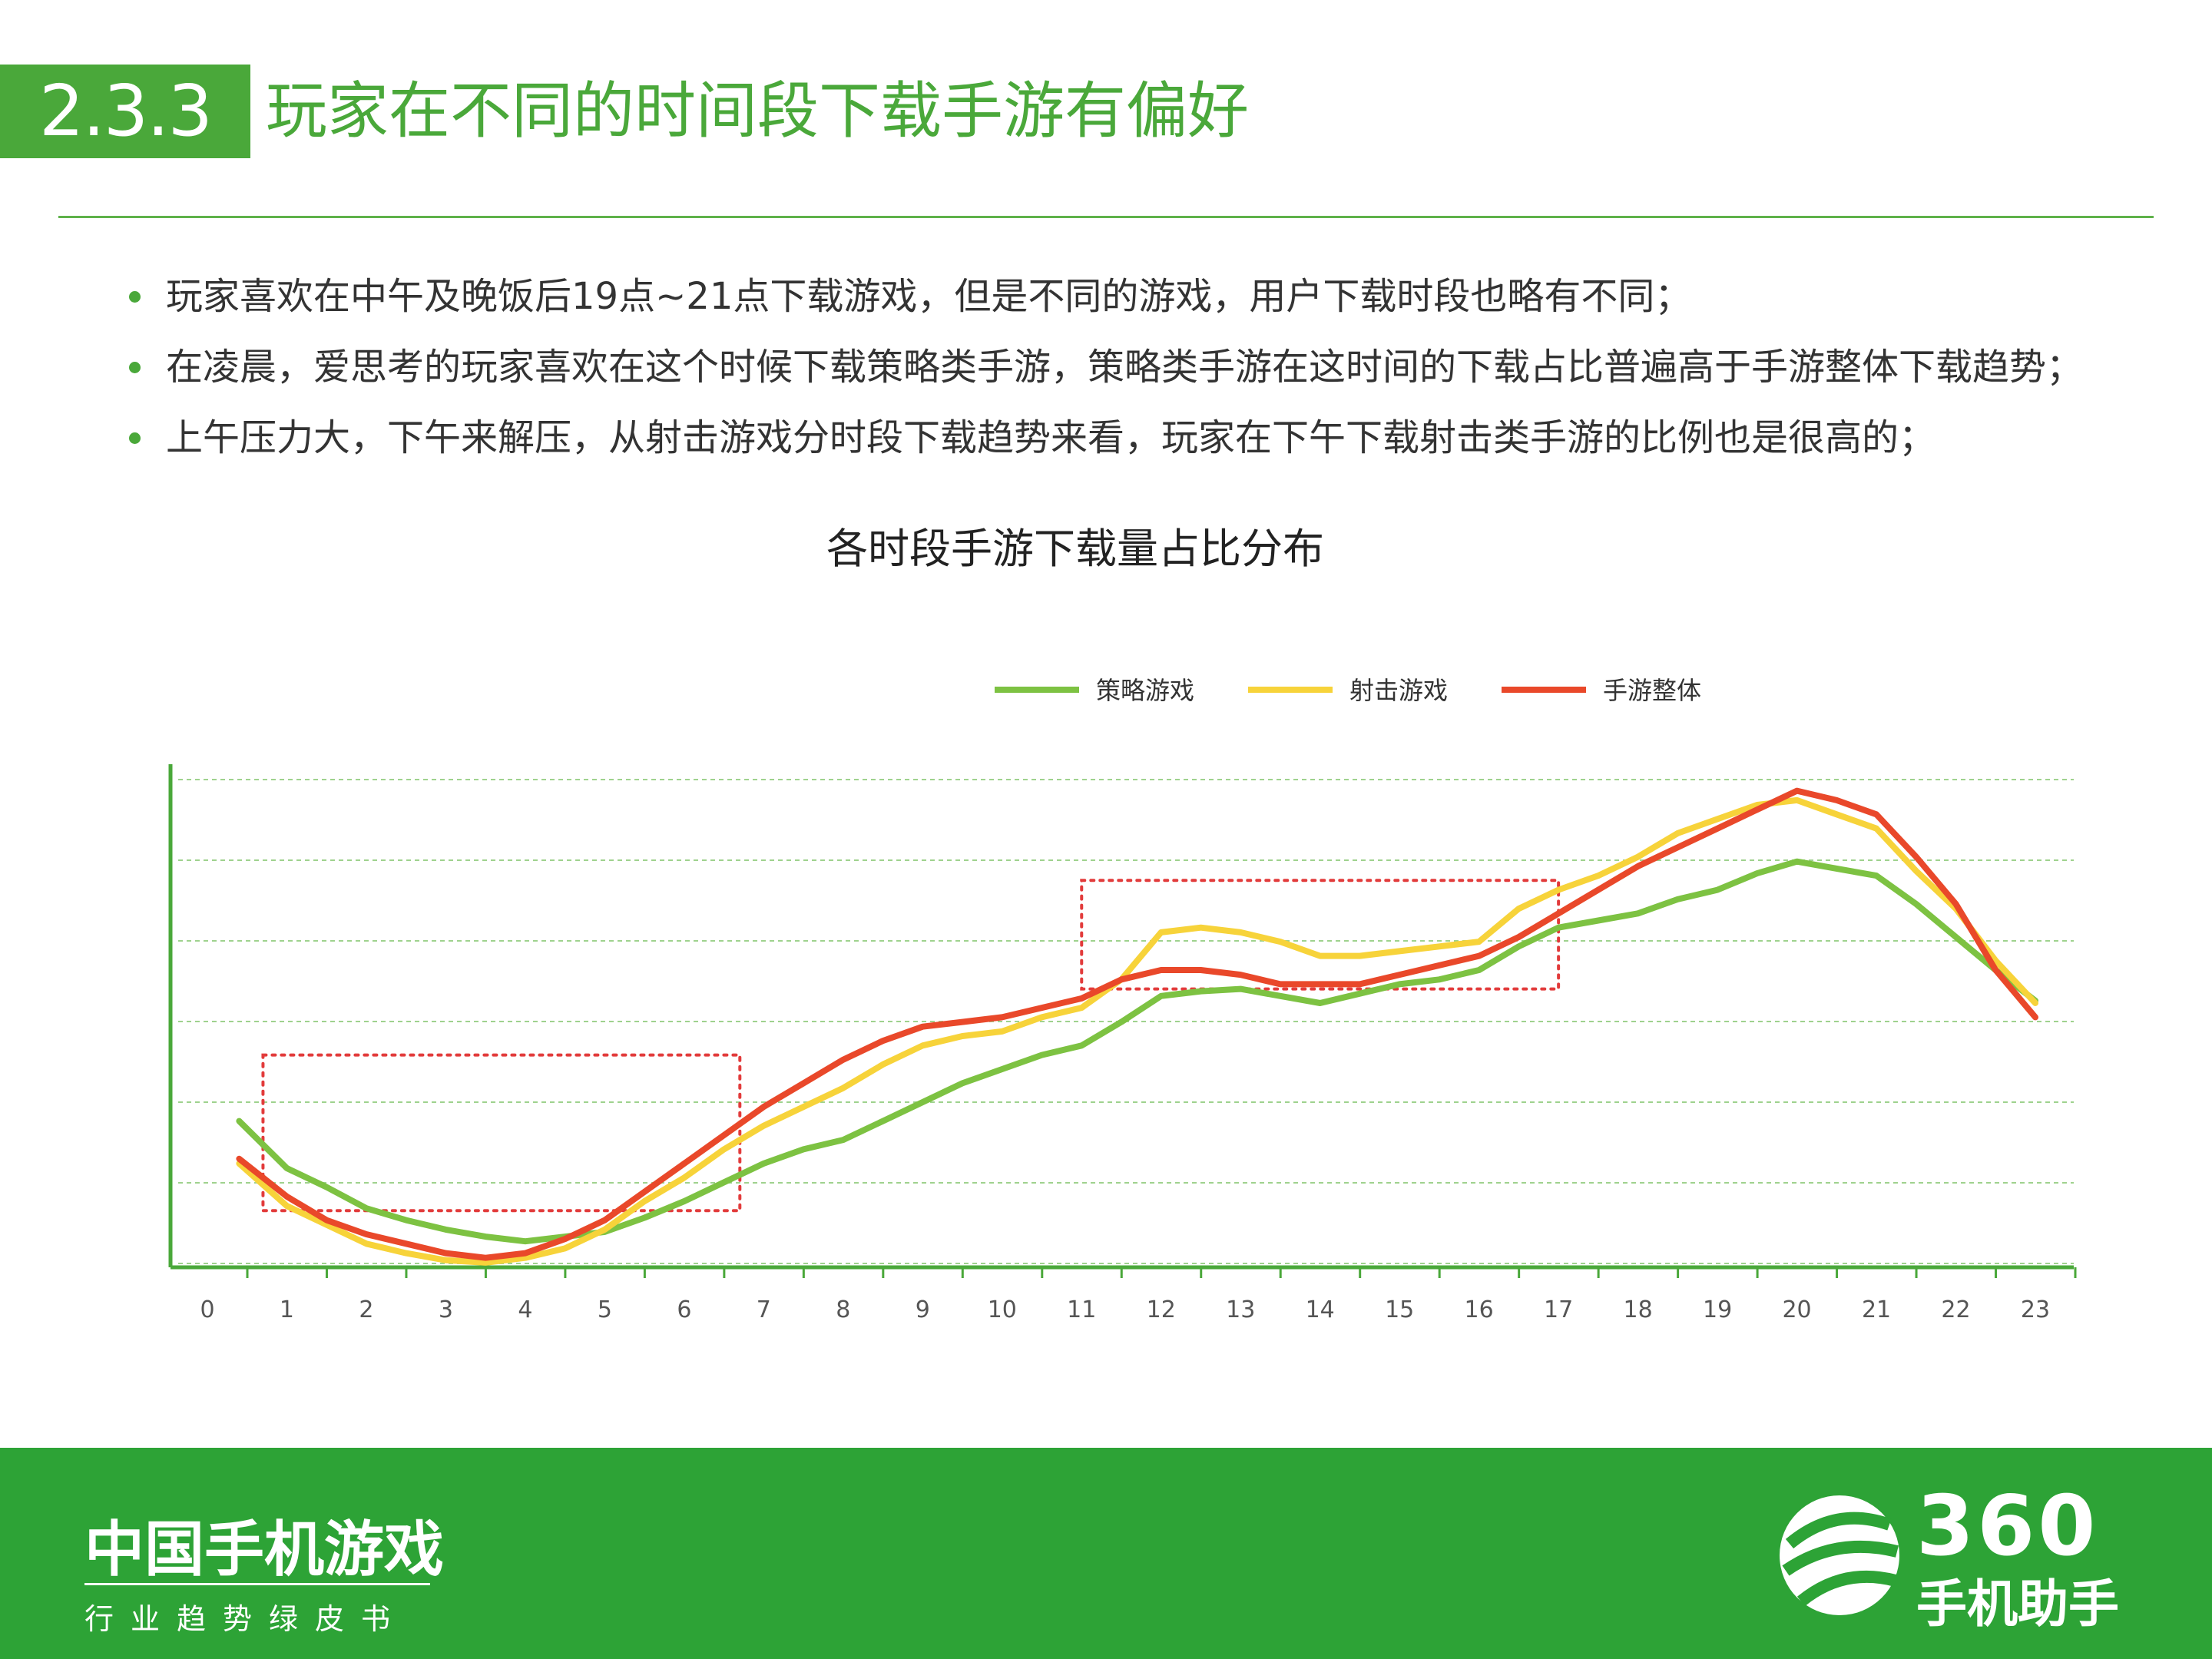  Describe the element at coordinates (1320, 1310) in the screenshot. I see `x-tick-label: 14` at that location.